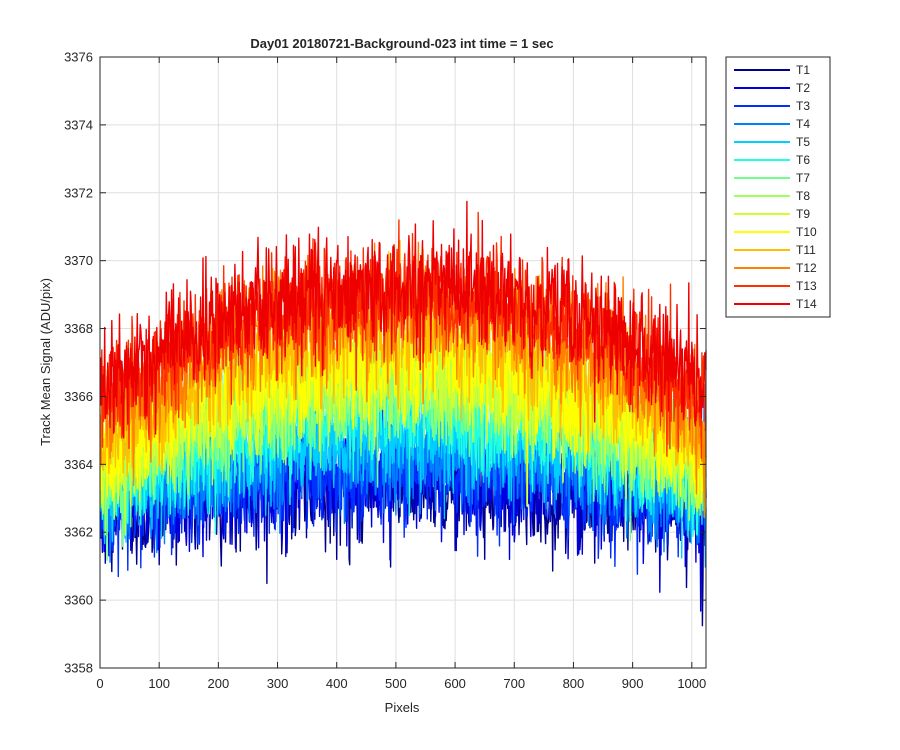 Image resolution: width=900 pixels, height=750 pixels. What do you see at coordinates (772, 214) in the screenshot?
I see `legend-entry-t9: T9` at bounding box center [772, 214].